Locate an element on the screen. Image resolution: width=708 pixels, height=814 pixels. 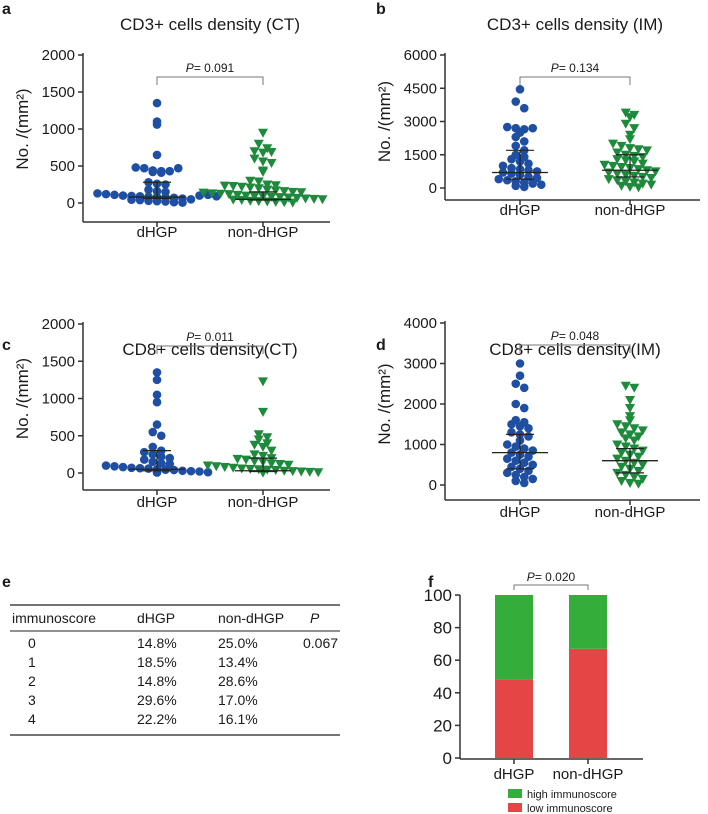
panel-letter: c is located at coordinates (6, 345).